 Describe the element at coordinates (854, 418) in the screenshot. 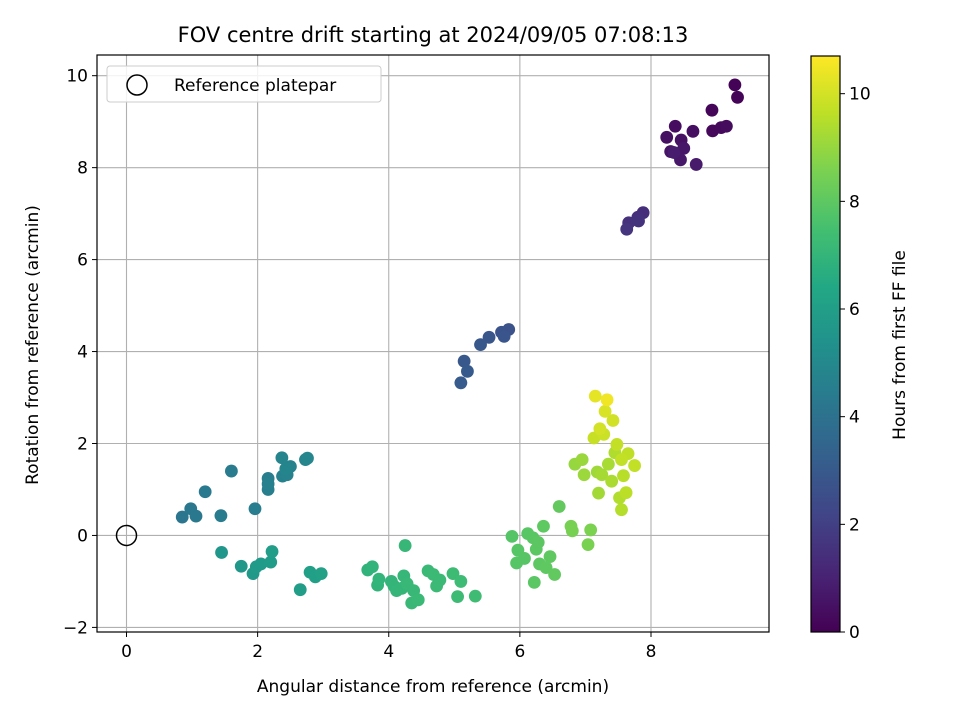

I see `colorbar-tick-label: 4` at that location.